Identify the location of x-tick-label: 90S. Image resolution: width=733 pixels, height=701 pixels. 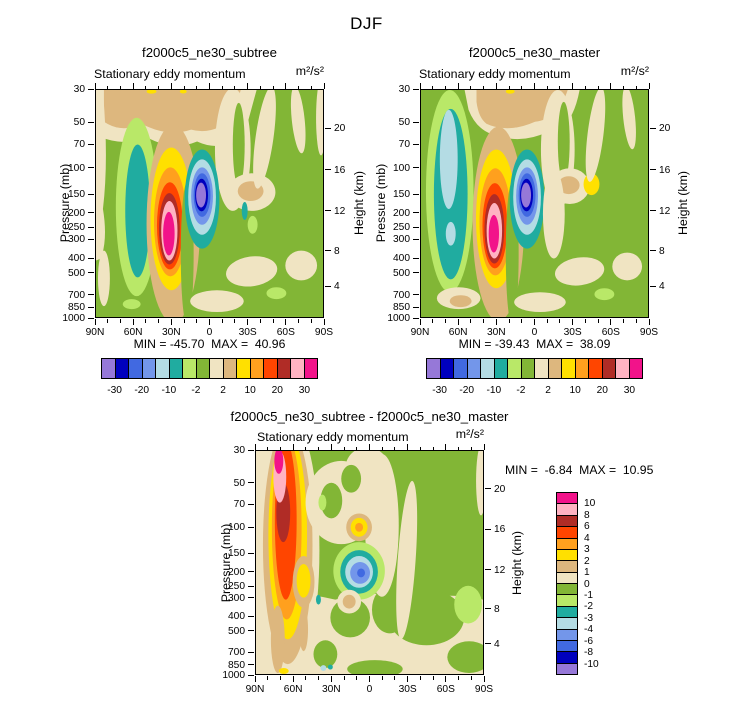
(649, 332).